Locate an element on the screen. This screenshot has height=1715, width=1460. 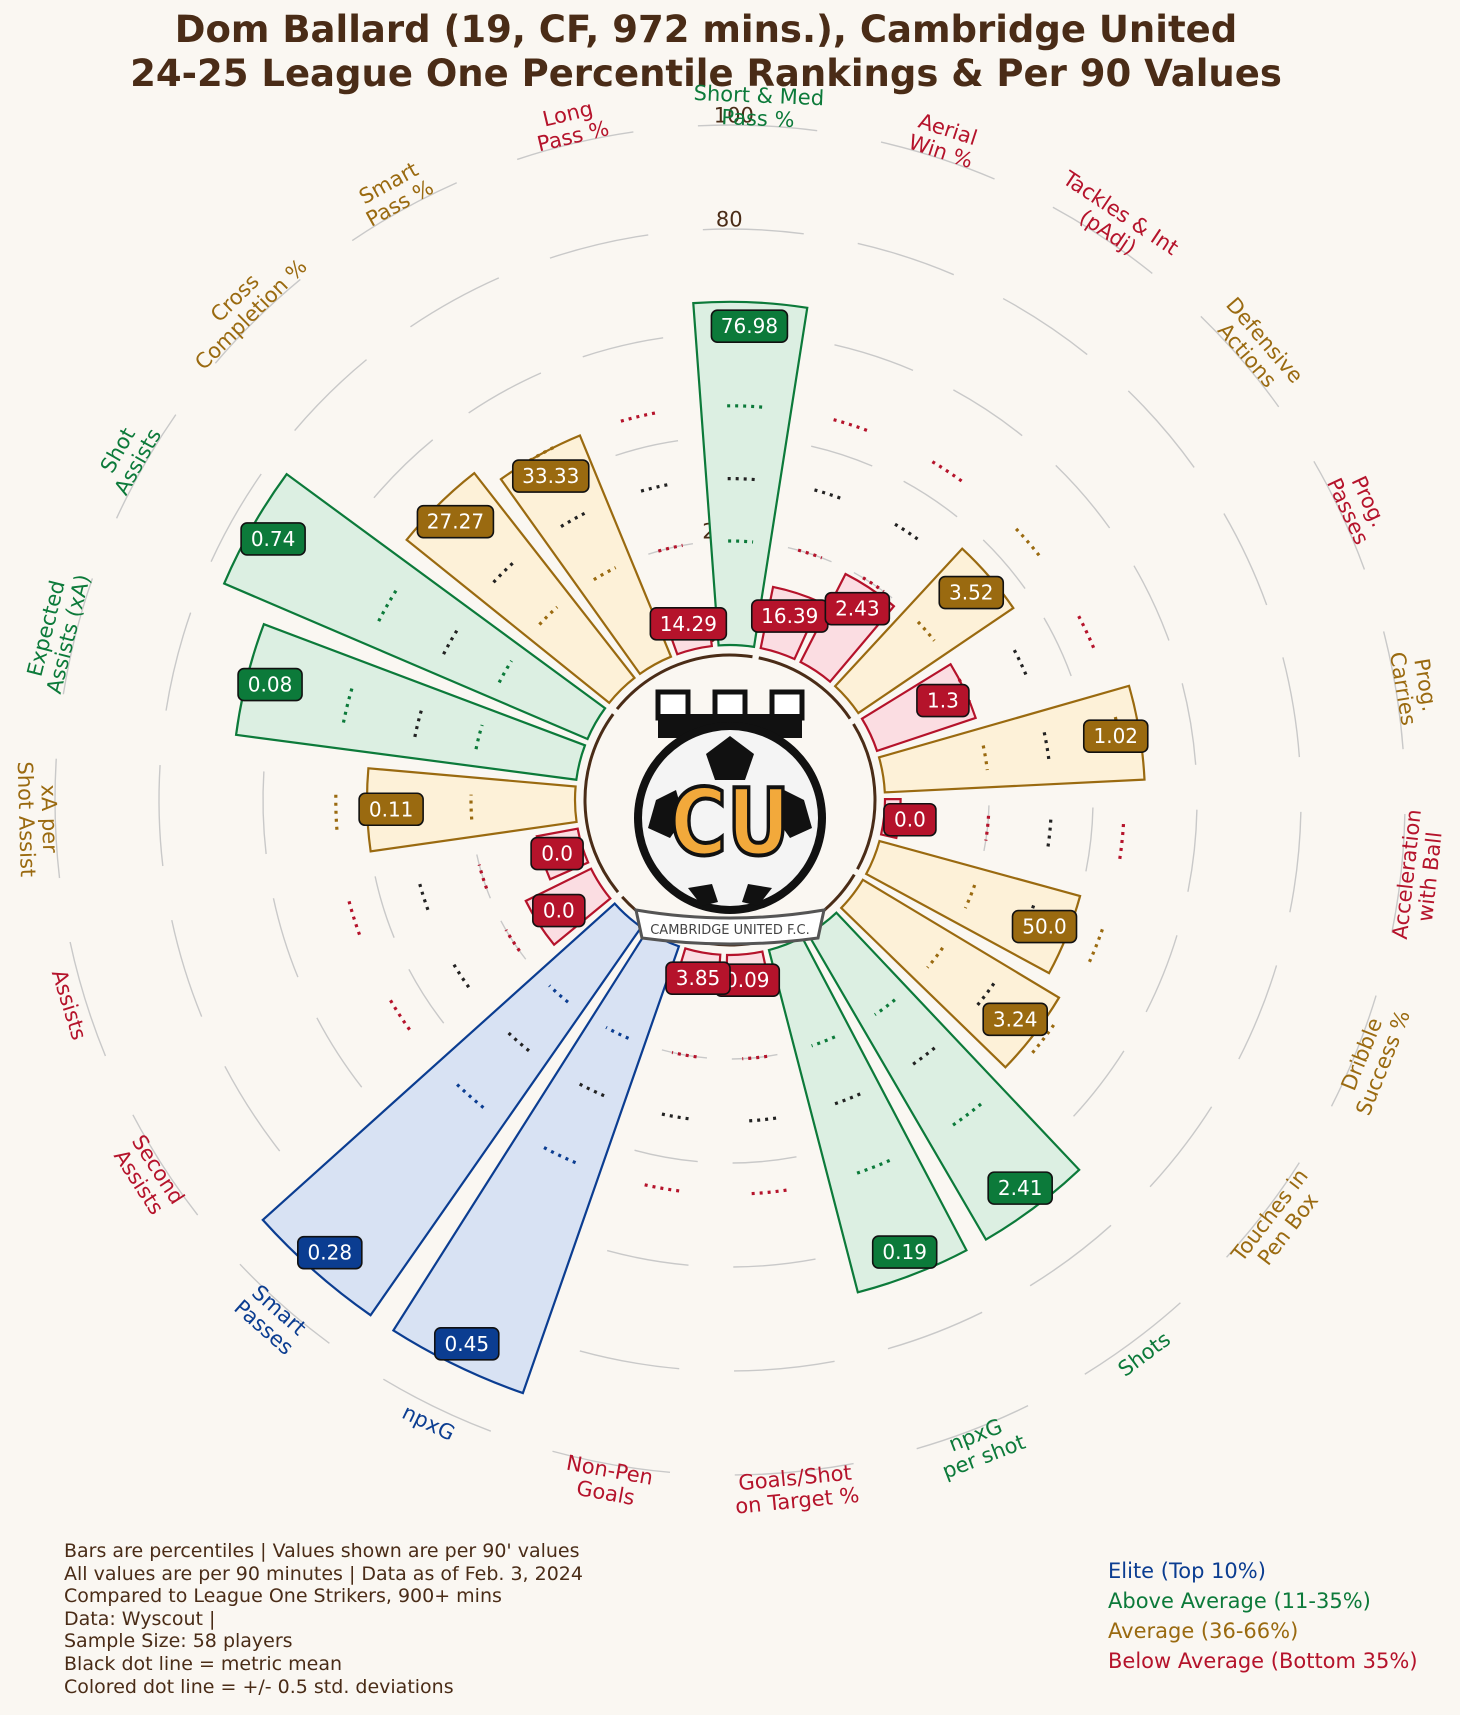
value-label: 33.33 is located at coordinates (550, 476).